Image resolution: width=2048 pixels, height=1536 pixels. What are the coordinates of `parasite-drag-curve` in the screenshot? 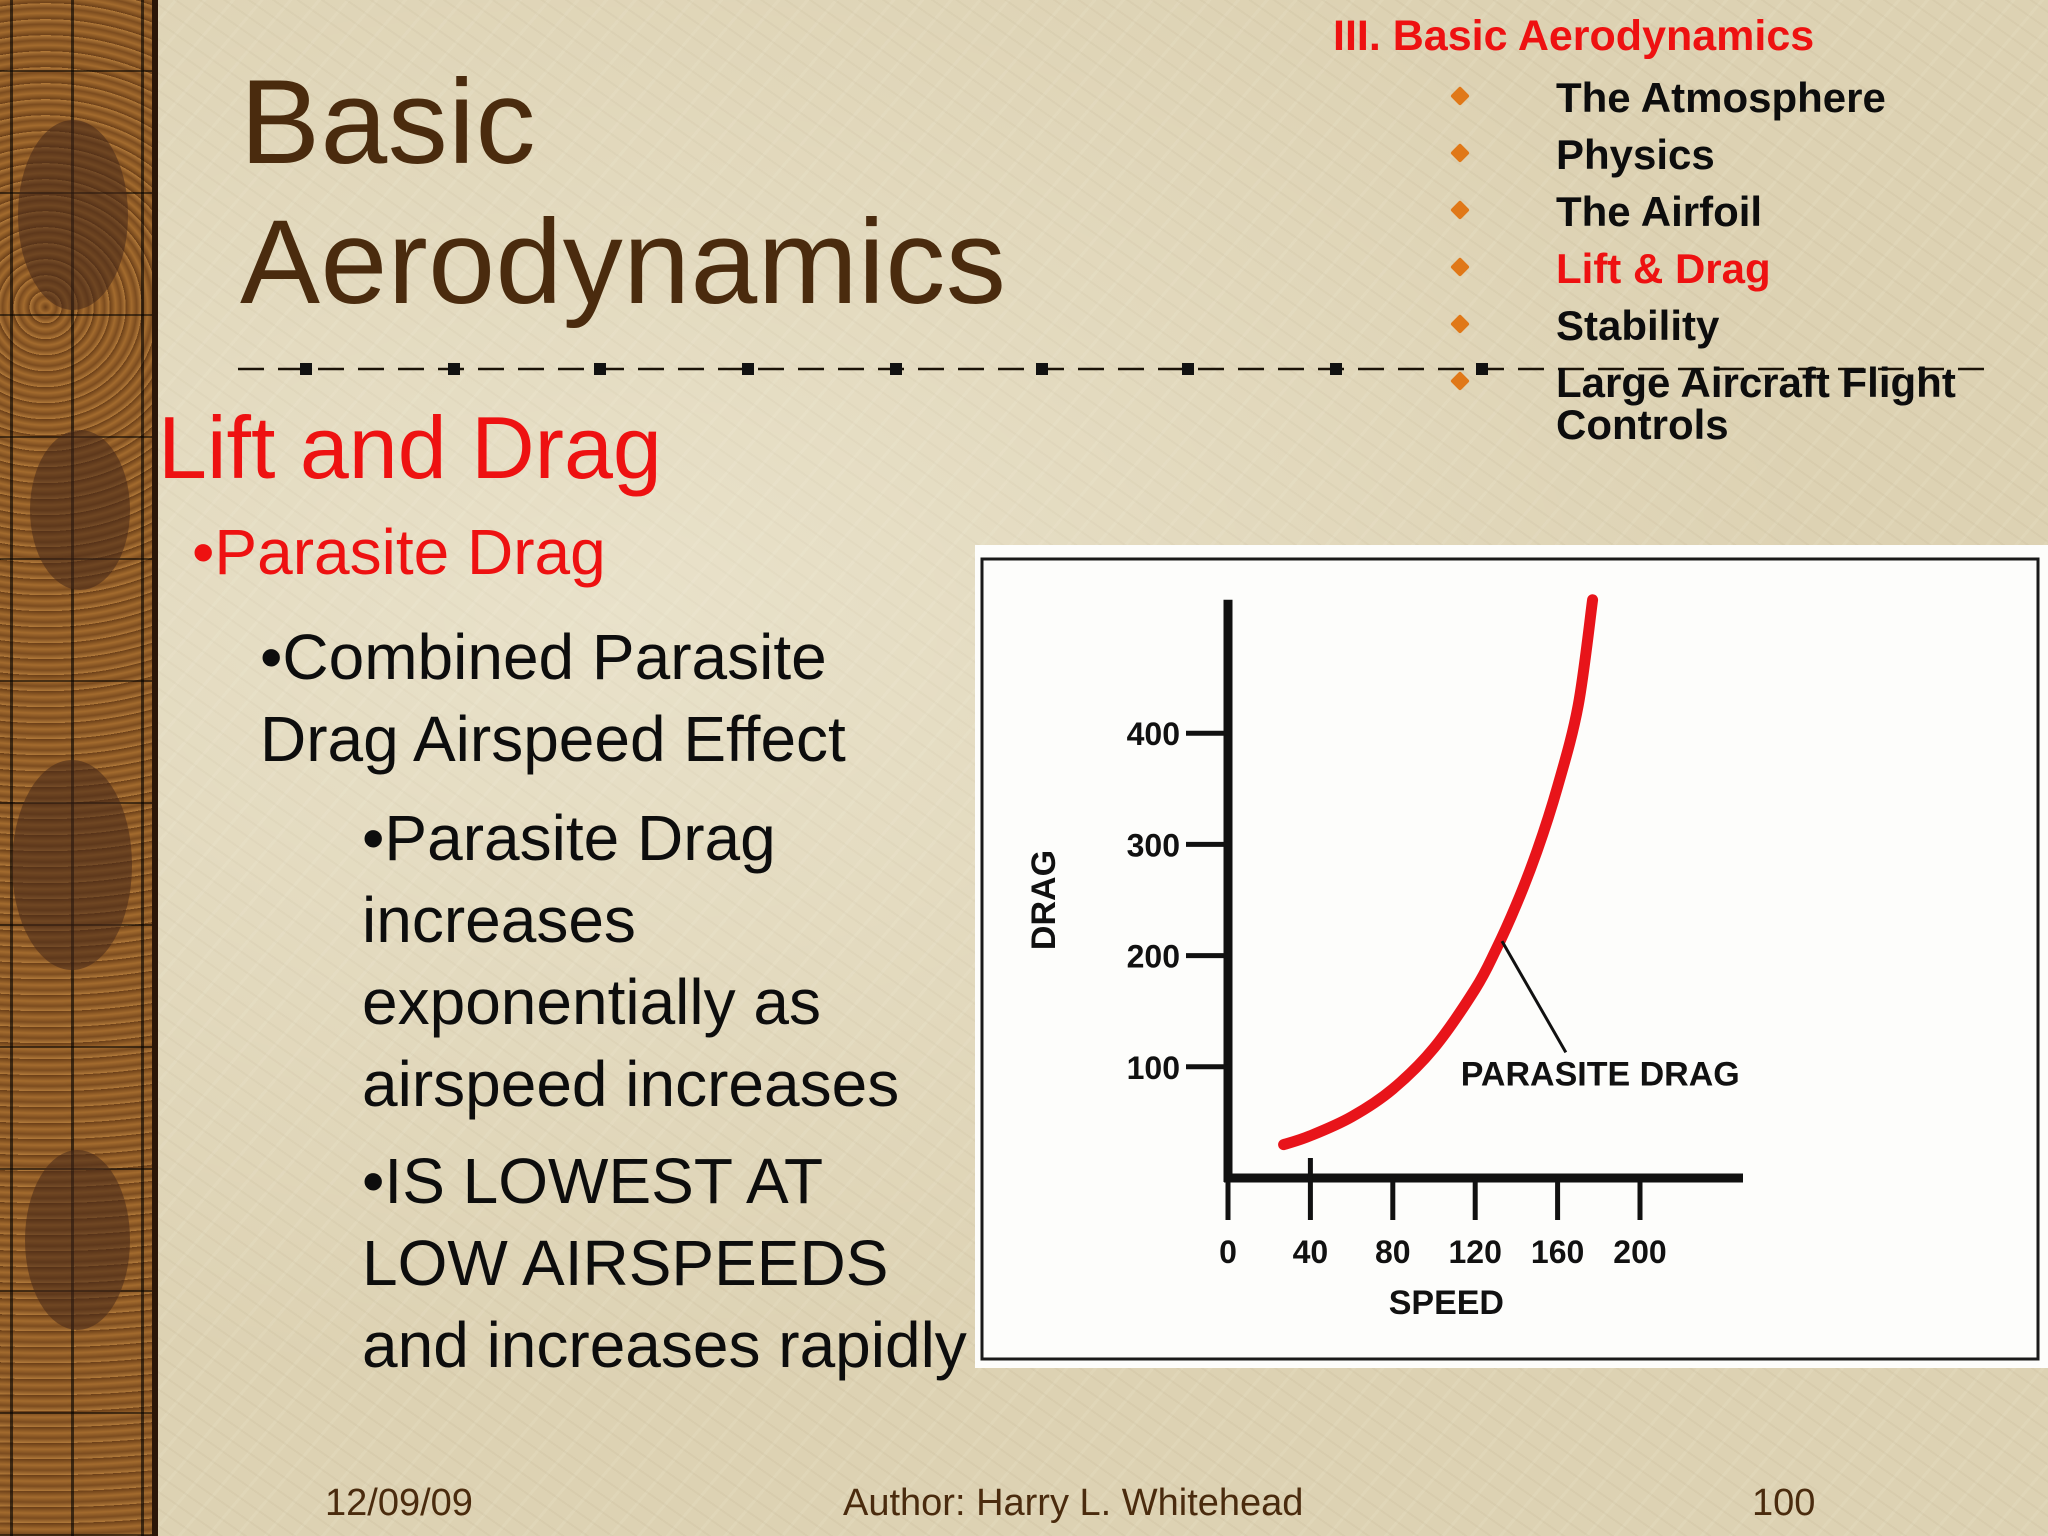 It's located at (1438, 872).